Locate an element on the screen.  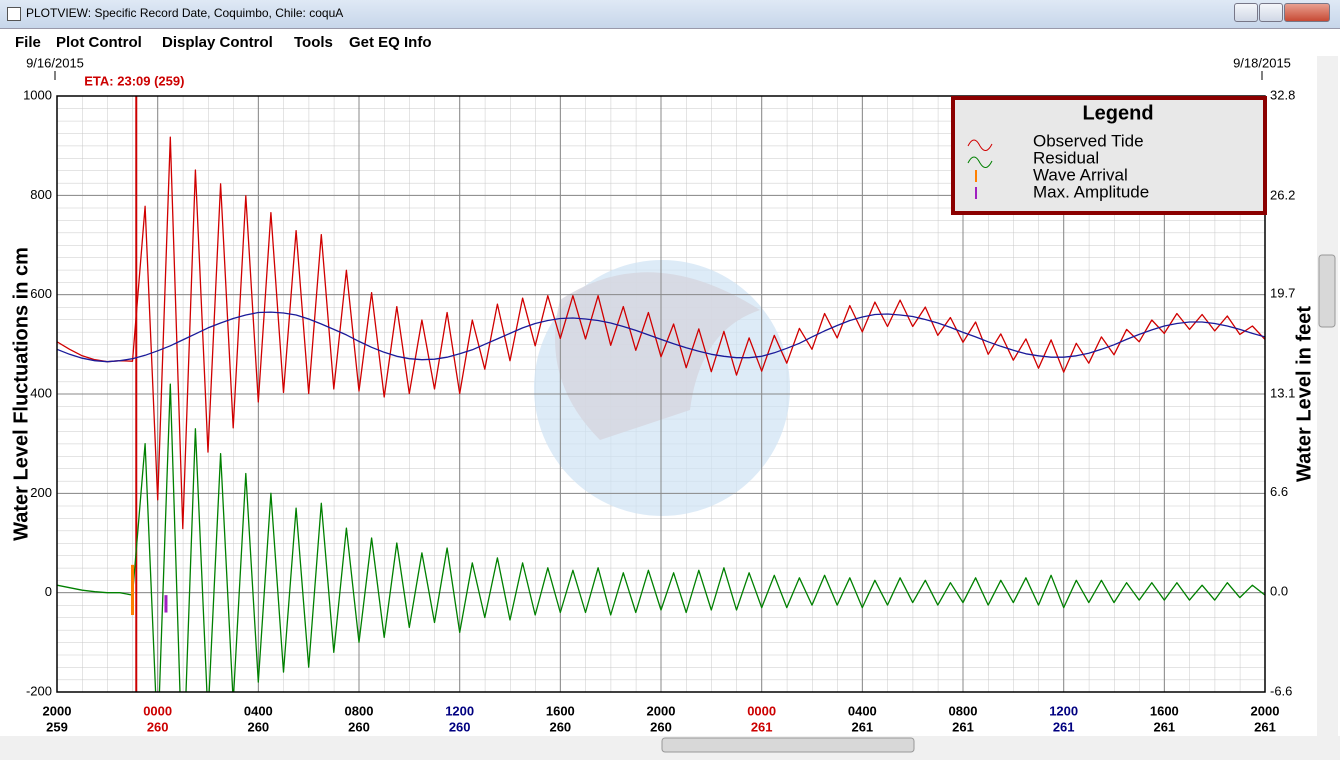
y2-tick-label: -6.6 is located at coordinates (1281, 690).